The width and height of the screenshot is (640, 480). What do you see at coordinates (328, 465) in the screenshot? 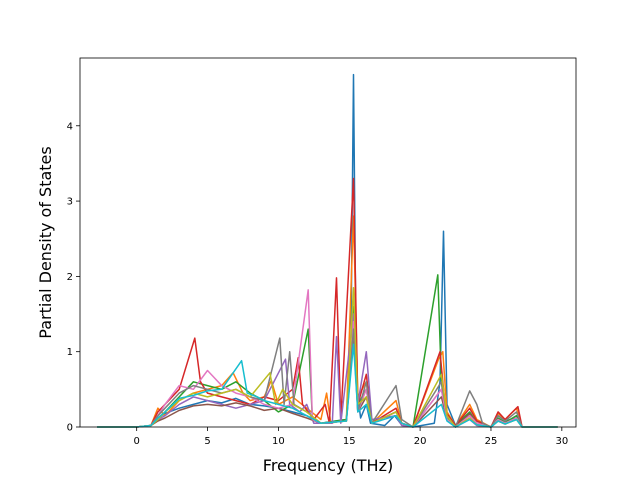
I see `x-axis-label: Frequency (THz)` at bounding box center [328, 465].